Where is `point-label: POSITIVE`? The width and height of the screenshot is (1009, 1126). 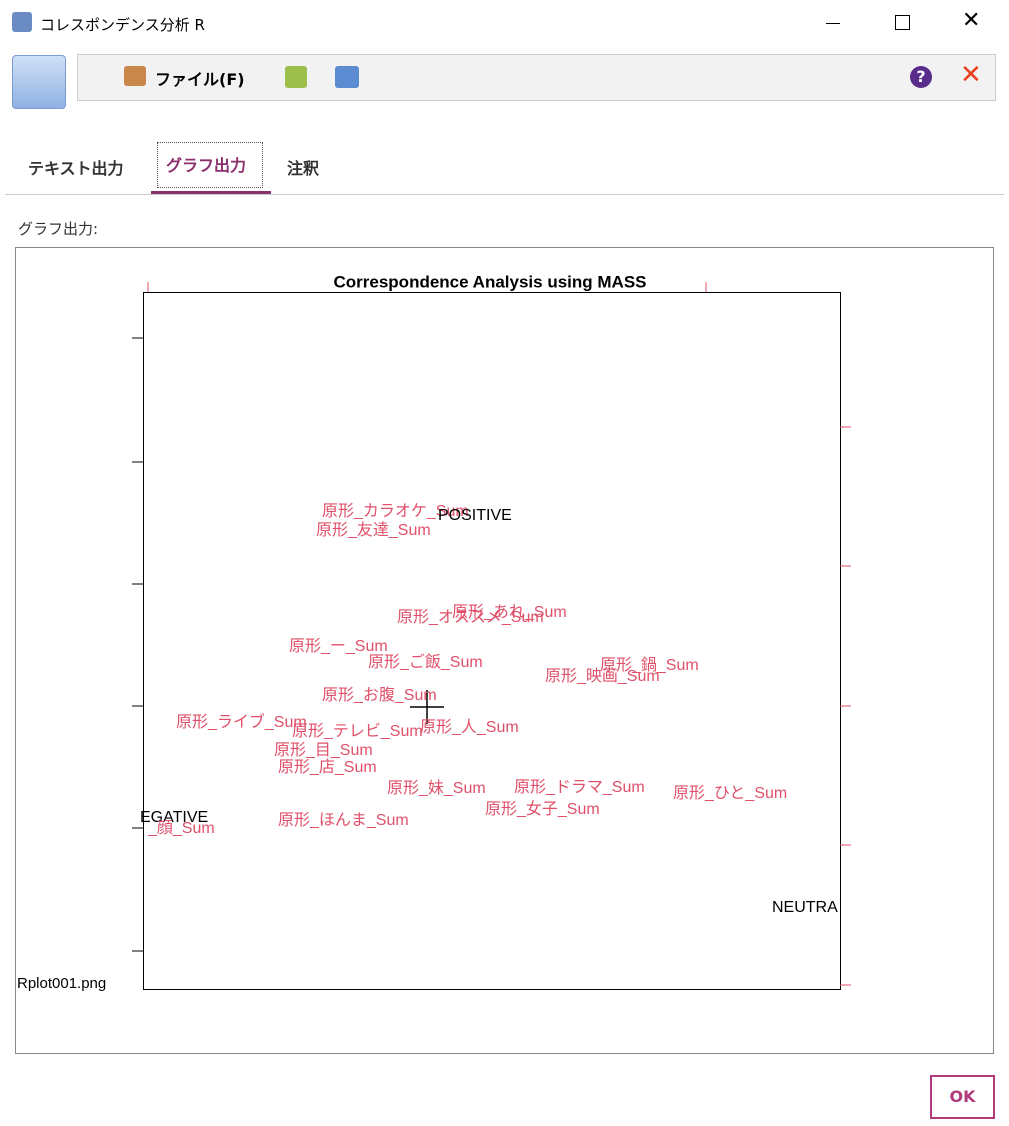
point-label: POSITIVE is located at coordinates (475, 515).